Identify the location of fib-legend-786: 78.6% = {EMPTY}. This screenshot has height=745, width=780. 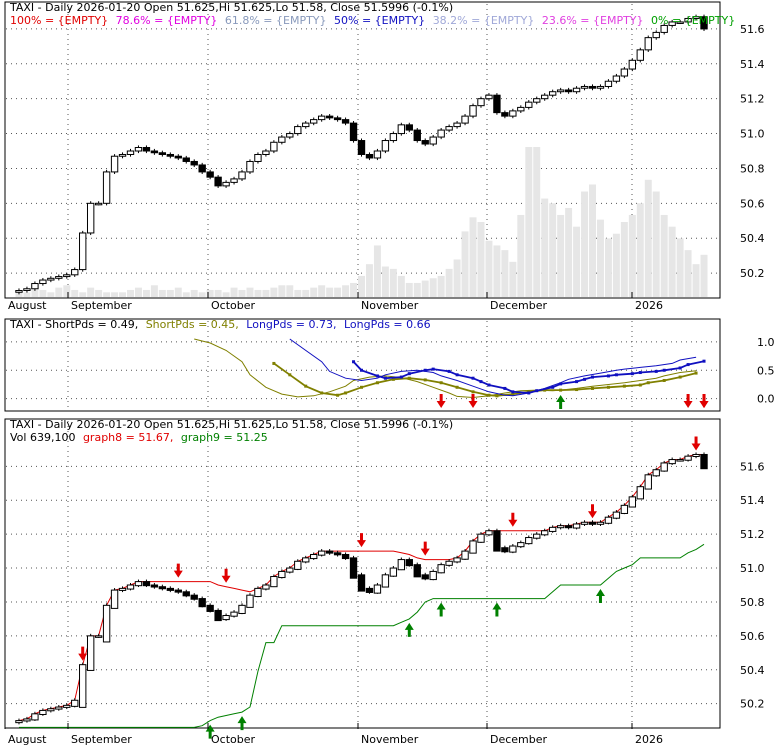
(167, 20).